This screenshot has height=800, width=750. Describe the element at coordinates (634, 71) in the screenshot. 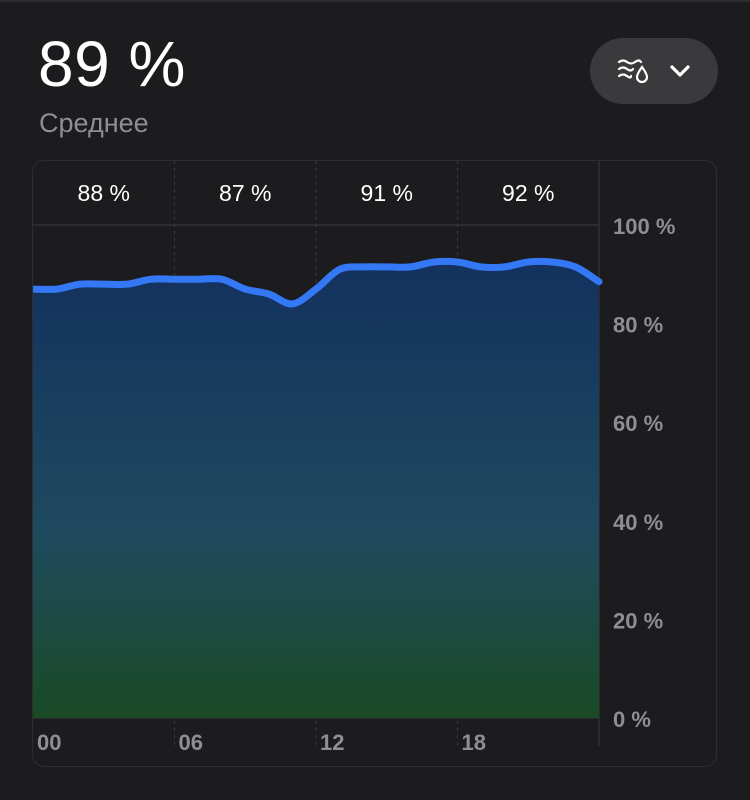

I see `humidity-icon` at that location.